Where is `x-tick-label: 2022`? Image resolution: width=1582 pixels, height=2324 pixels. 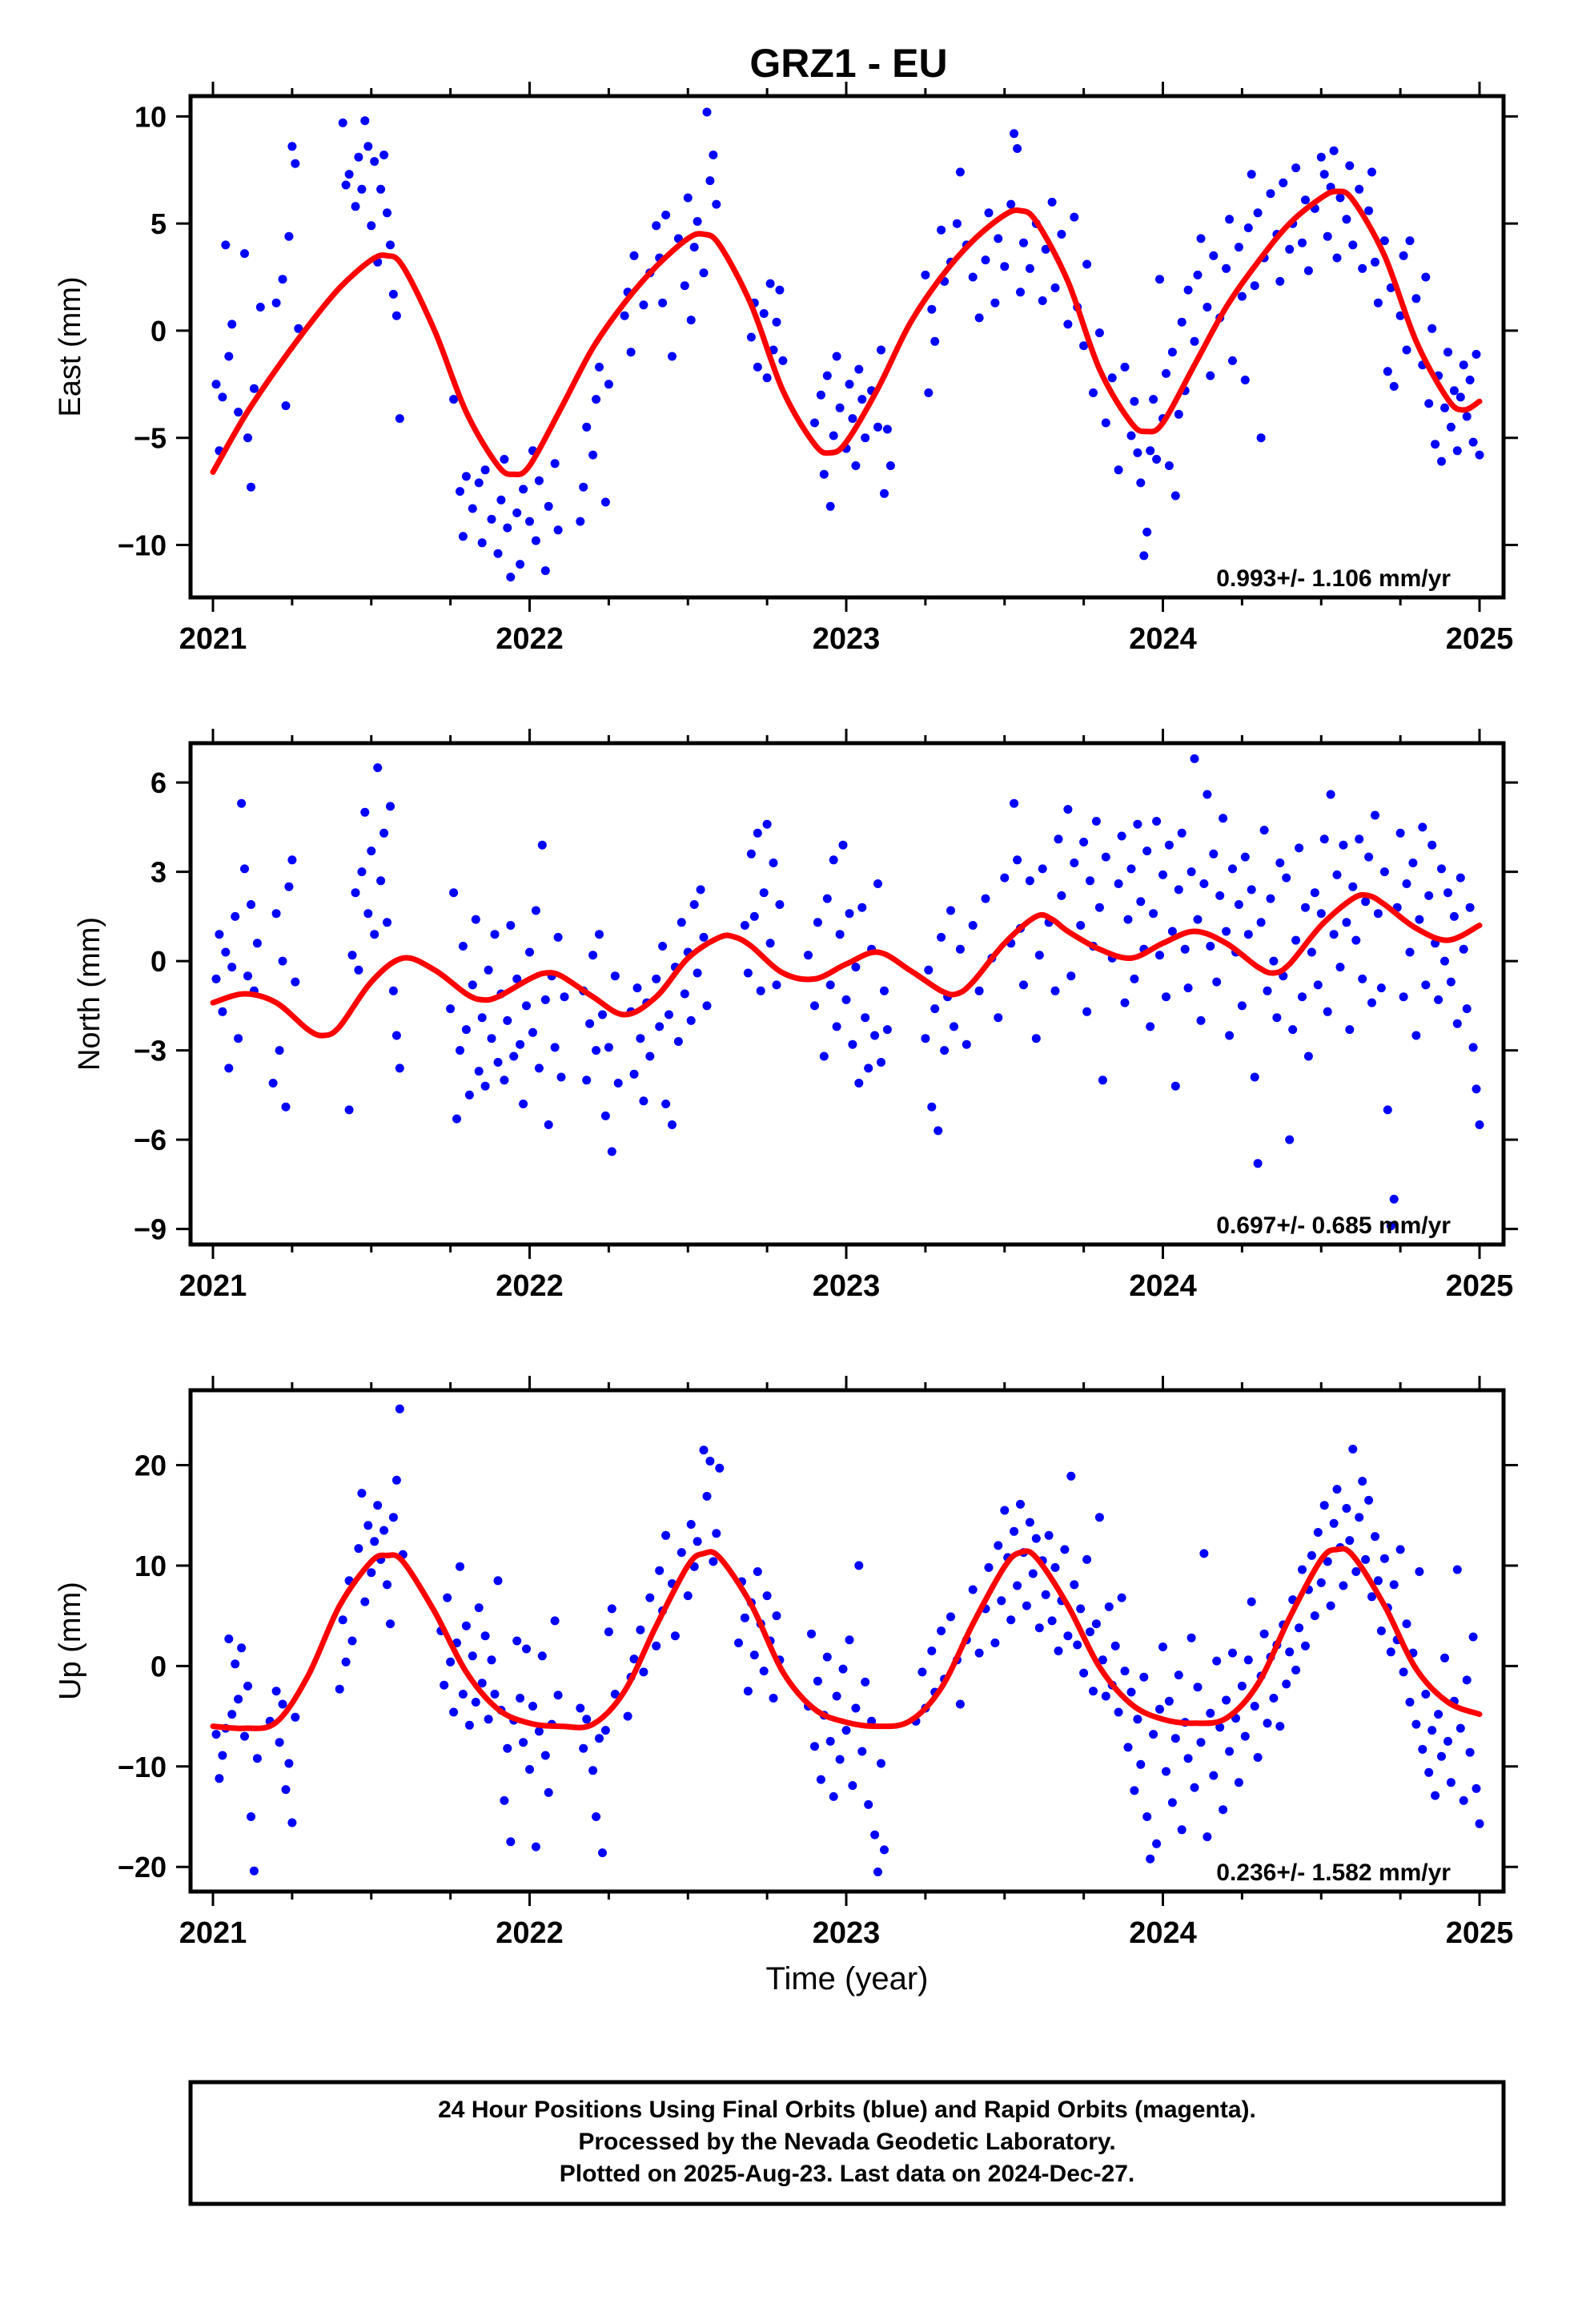 x-tick-label: 2022 is located at coordinates (530, 1933).